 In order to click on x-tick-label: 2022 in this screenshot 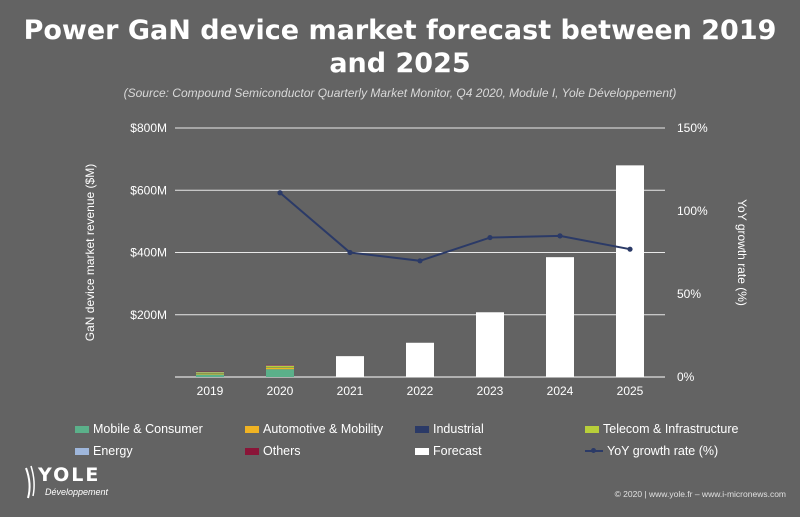, I will do `click(420, 391)`.